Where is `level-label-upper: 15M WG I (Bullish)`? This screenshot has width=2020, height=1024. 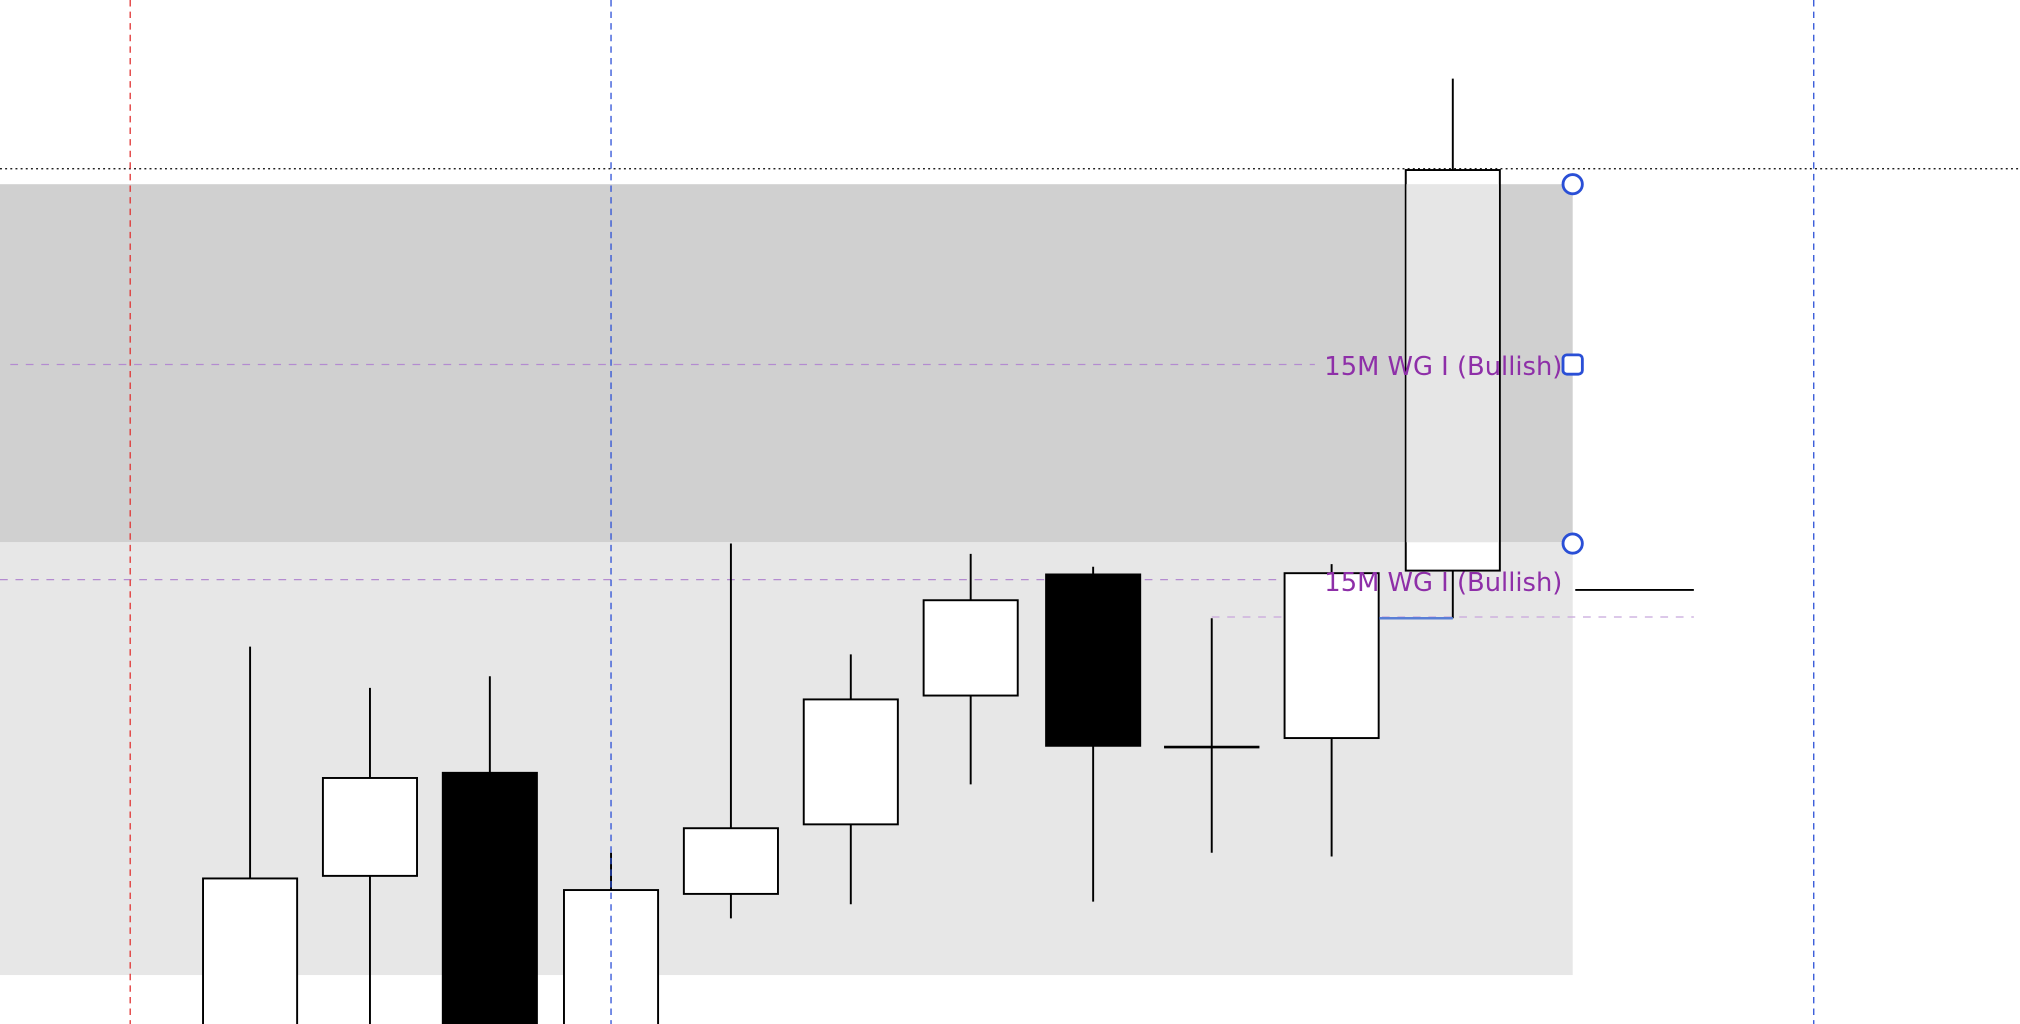 level-label-upper: 15M WG I (Bullish) is located at coordinates (1443, 367).